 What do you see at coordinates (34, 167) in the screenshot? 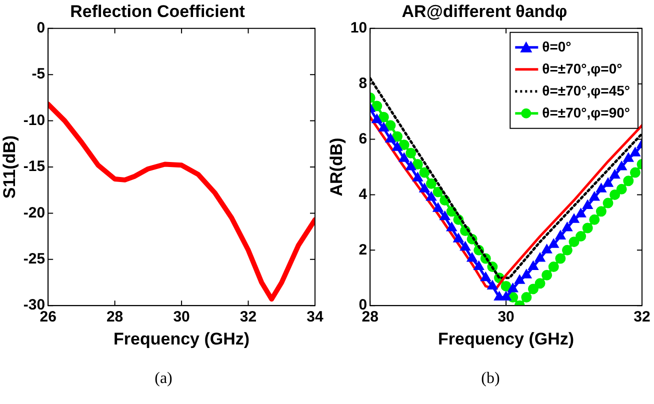
I see `y-tick-label: -15` at bounding box center [34, 167].